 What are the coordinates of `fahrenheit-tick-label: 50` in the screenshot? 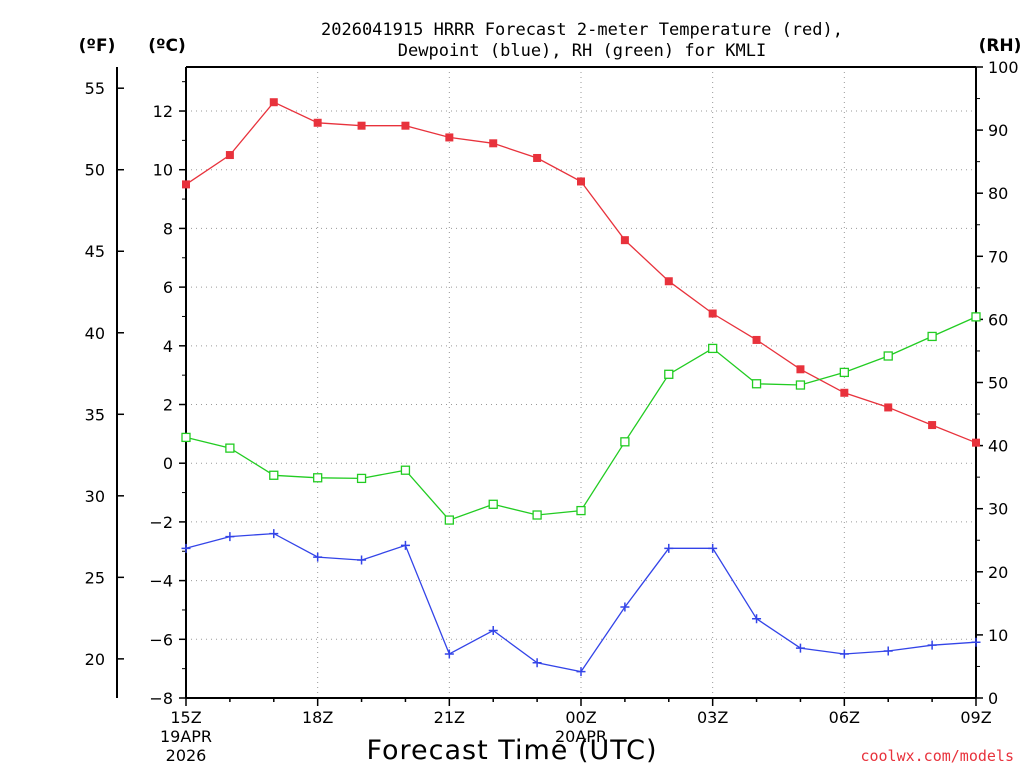 It's located at (95, 170).